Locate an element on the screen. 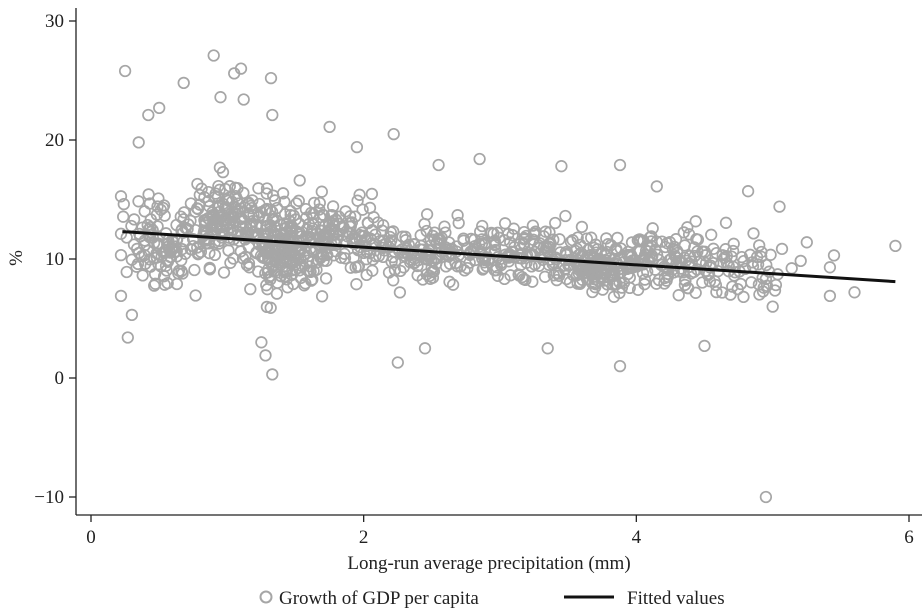  legend-marker-scatter is located at coordinates (266, 597).